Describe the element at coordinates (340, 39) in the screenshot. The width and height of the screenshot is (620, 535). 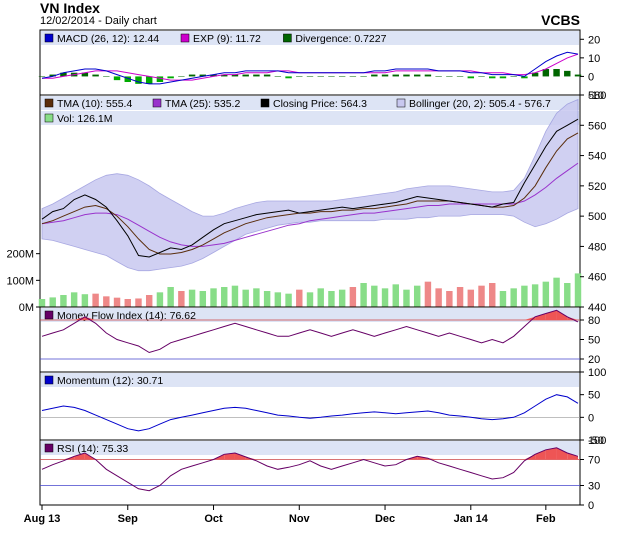
I see `macd-legend-label: Divergence: 0.7227` at that location.